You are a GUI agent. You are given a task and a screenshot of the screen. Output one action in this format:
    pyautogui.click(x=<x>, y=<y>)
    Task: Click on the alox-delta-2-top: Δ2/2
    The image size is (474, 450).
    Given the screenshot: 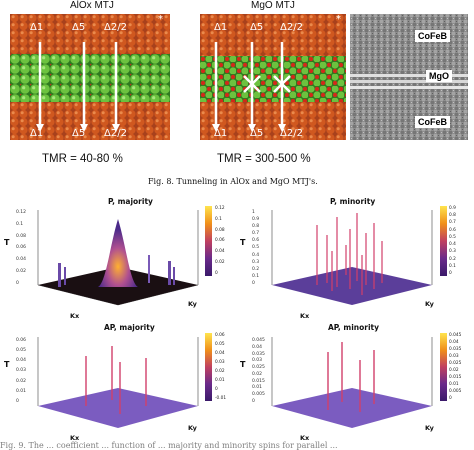 What is the action you would take?
    pyautogui.click(x=115, y=27)
    